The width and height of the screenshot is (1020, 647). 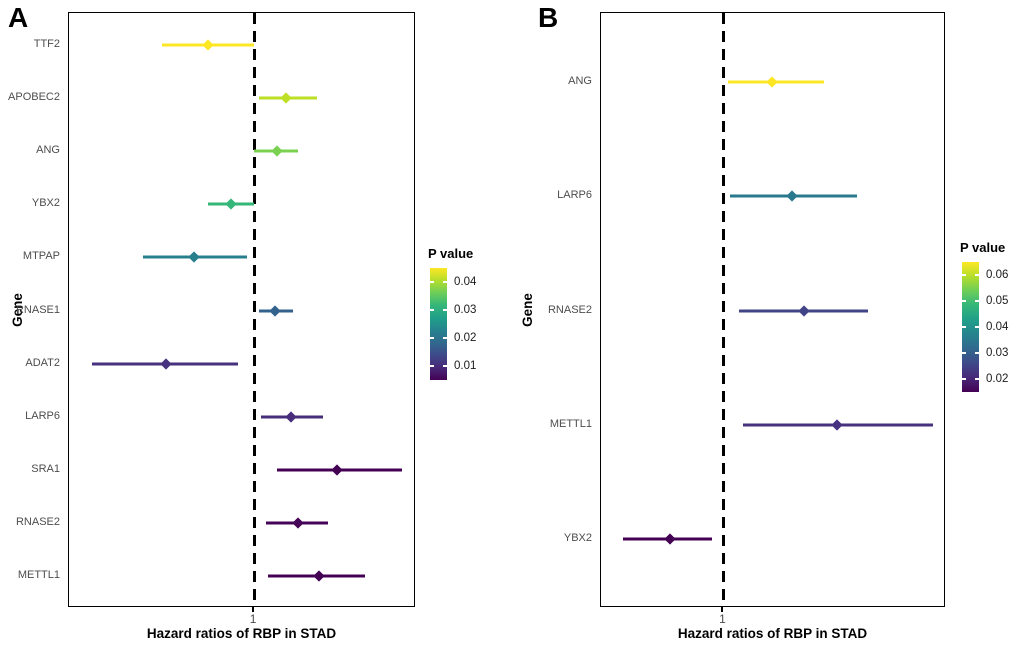 I want to click on legend-tick-label: 0.06, so click(x=997, y=275).